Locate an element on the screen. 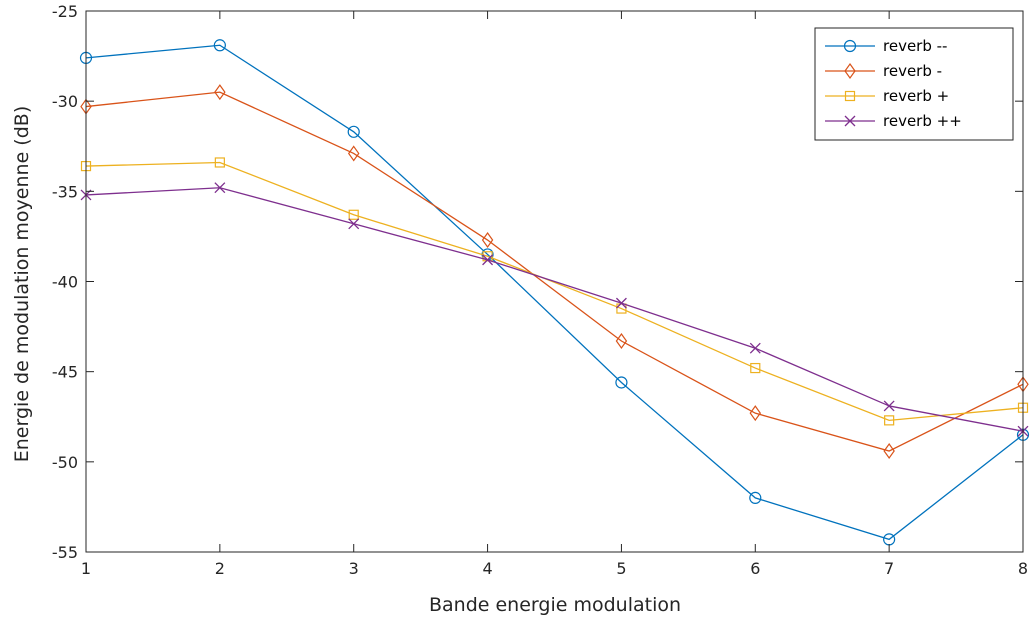 Image resolution: width=1031 pixels, height=621 pixels. x-tick-label: 8 is located at coordinates (1023, 568).